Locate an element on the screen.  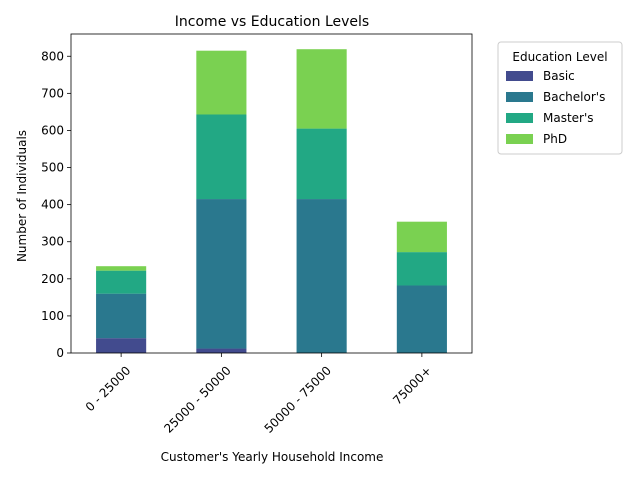
x-tick-label: 0 - 25000 is located at coordinates (108, 388).